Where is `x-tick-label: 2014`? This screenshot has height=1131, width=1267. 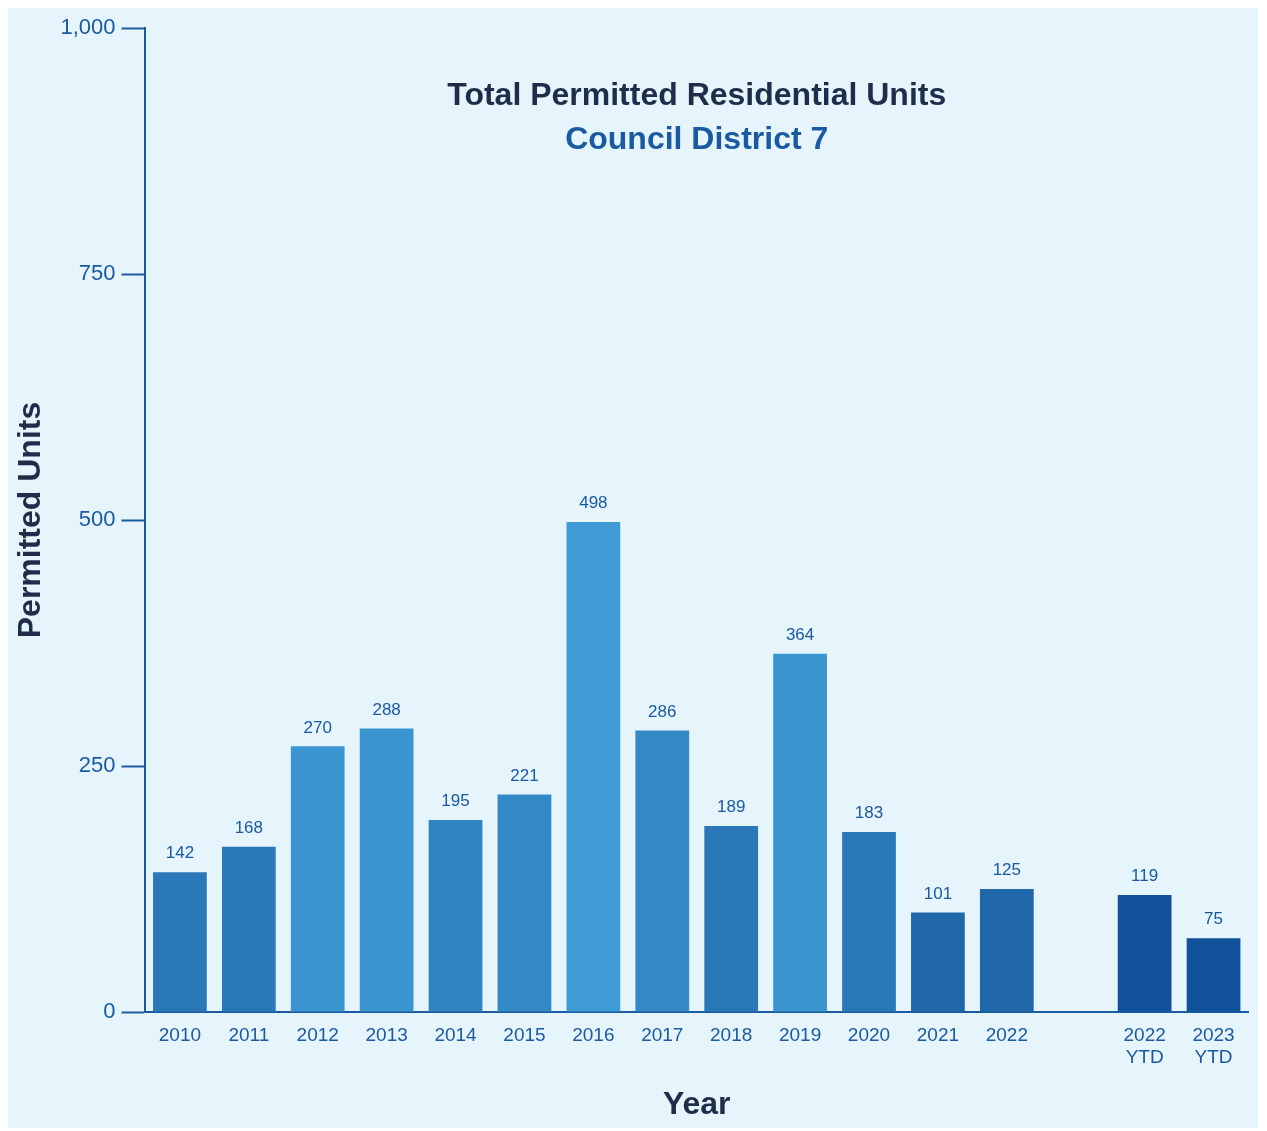 x-tick-label: 2014 is located at coordinates (456, 1034).